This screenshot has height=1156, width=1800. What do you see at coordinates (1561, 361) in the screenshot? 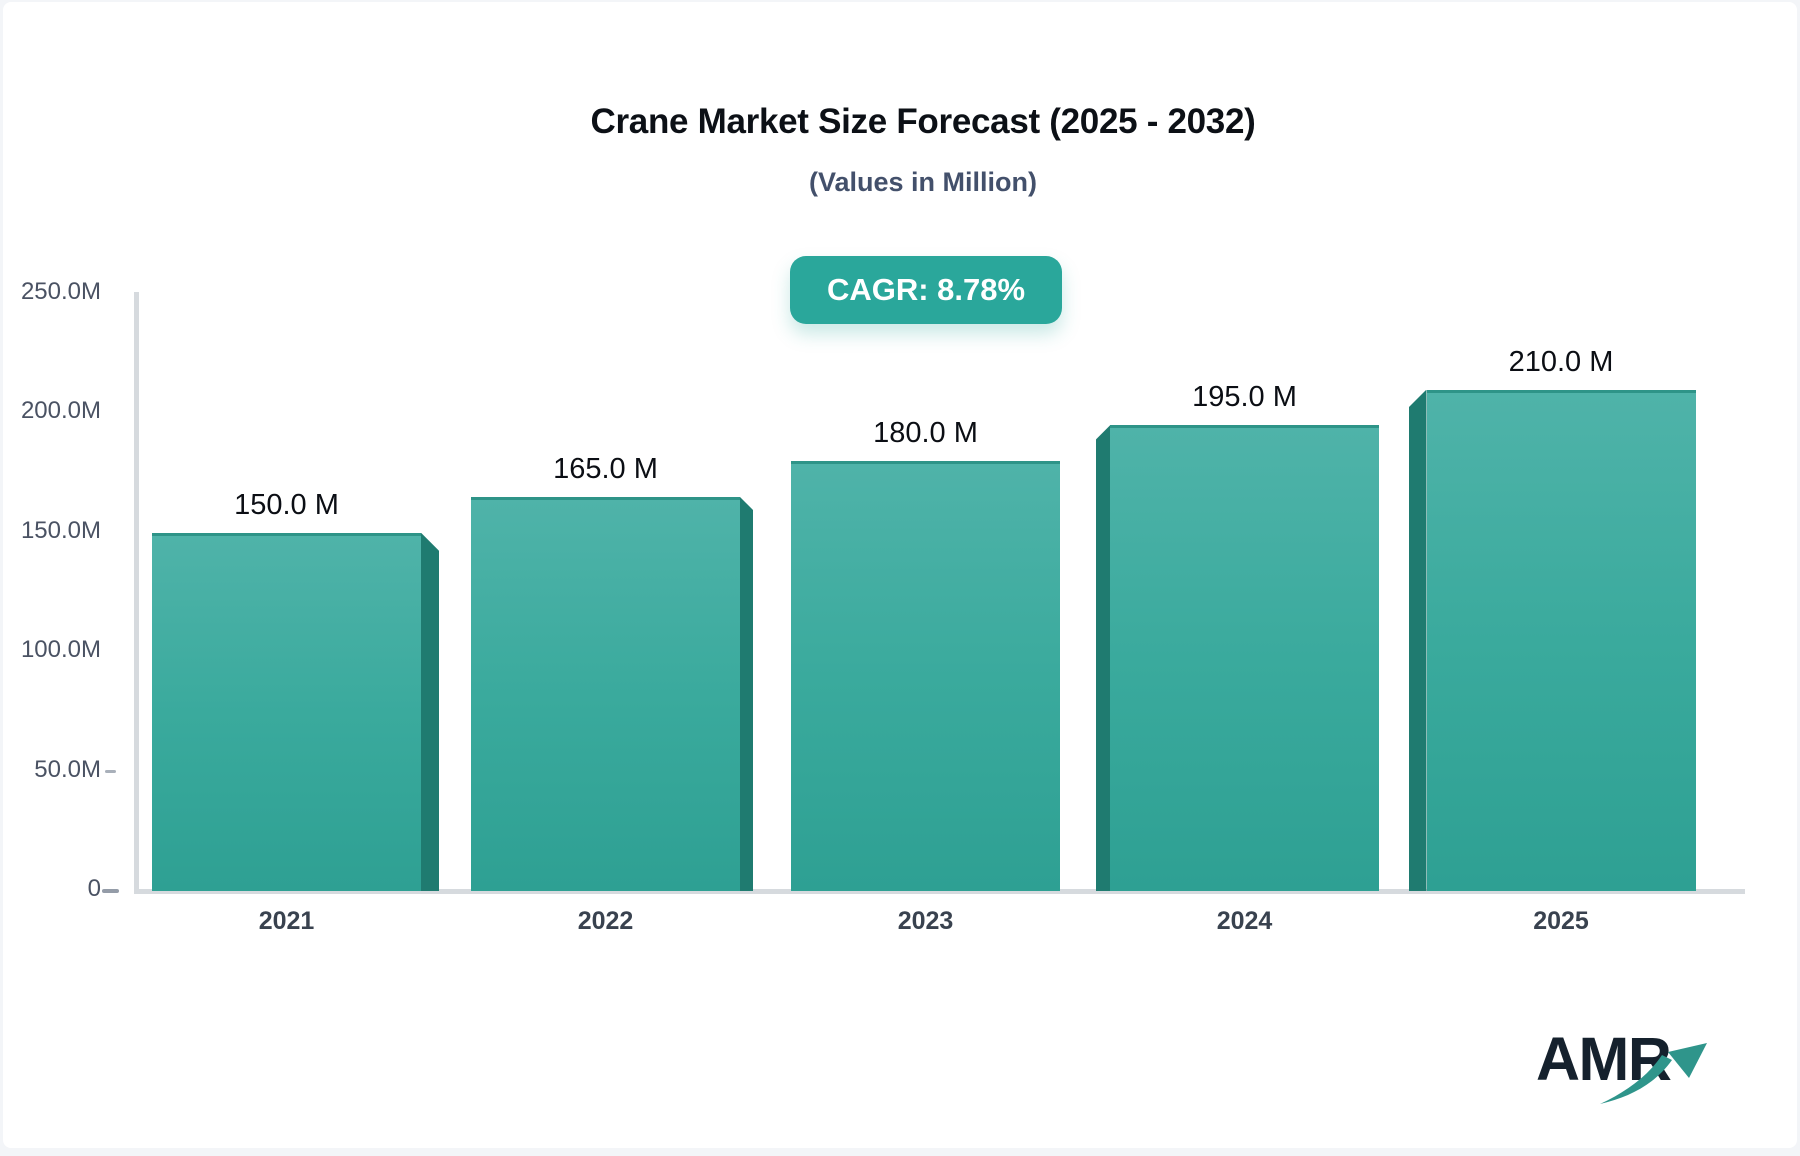
I see `bar-value-label-2025: 210.0 M` at bounding box center [1561, 361].